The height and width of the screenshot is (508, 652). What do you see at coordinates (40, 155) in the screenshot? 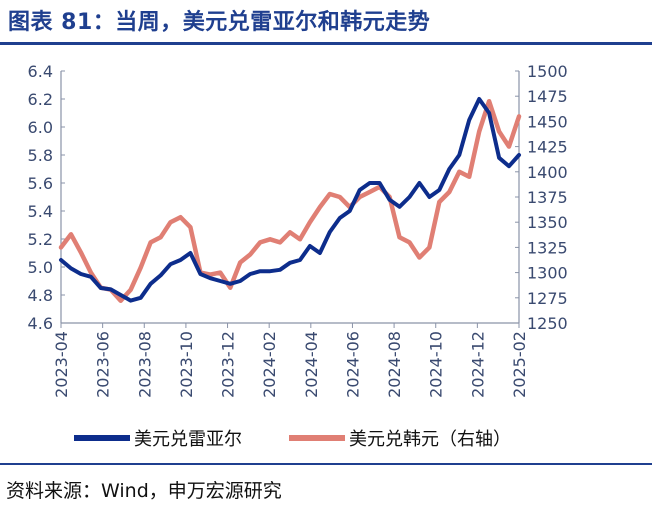
I see `left-tick-label: 5.8` at bounding box center [40, 155].